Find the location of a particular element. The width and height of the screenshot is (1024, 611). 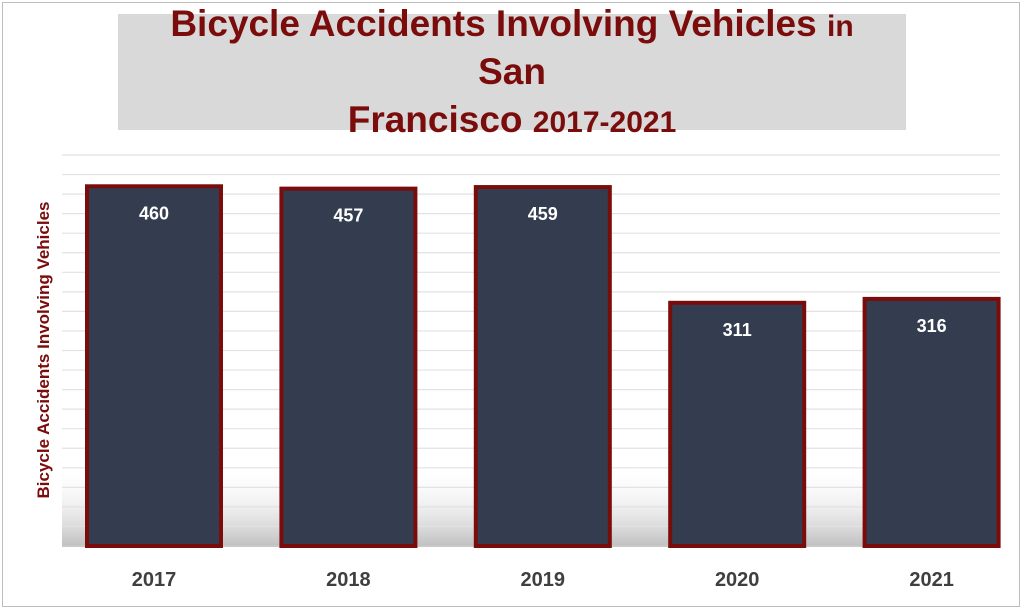

bar-2021 is located at coordinates (931, 422).